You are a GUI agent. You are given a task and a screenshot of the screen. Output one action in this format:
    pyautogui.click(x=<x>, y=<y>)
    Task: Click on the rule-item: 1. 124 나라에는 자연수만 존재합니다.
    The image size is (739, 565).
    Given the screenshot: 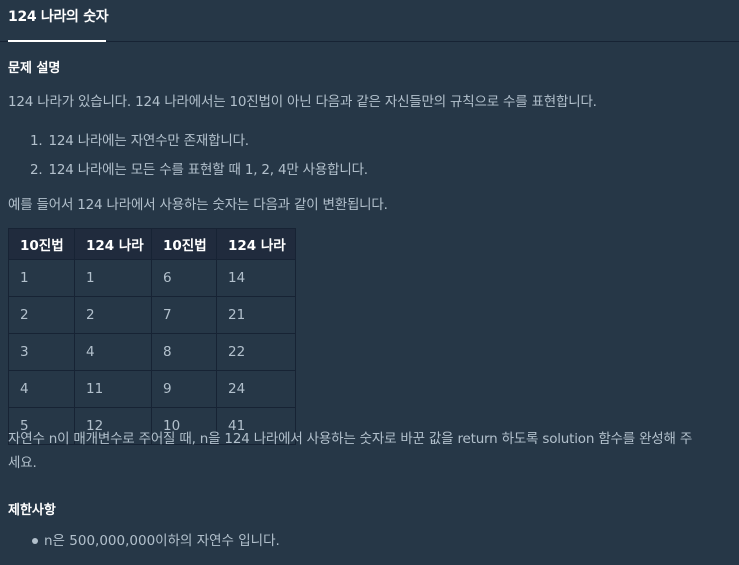 What is the action you would take?
    pyautogui.click(x=199, y=144)
    